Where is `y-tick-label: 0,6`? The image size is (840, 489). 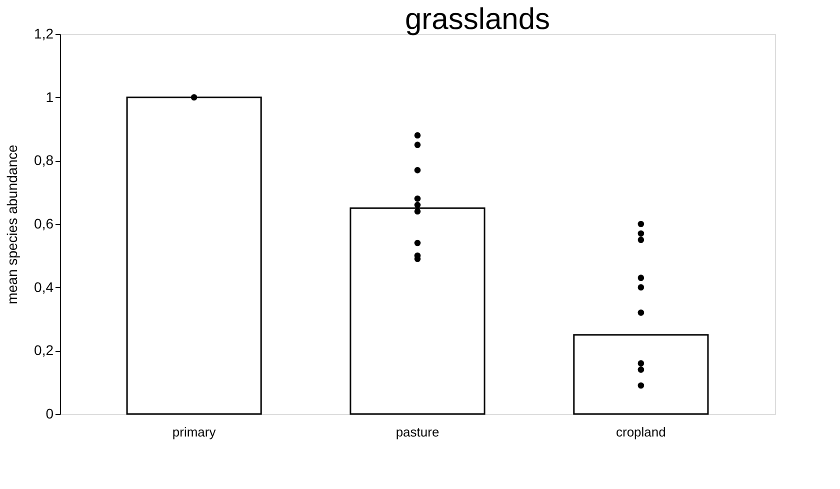
y-tick-label: 0,6 is located at coordinates (44, 224).